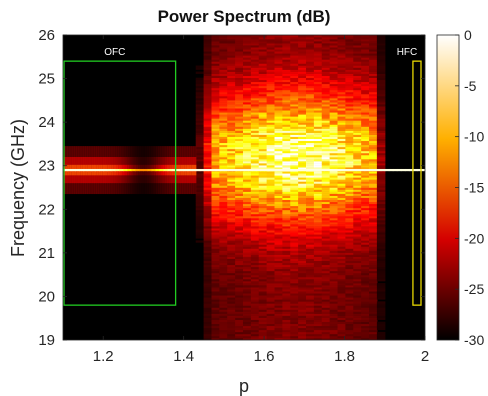  What do you see at coordinates (474, 188) in the screenshot?
I see `colorbar-tick-label: -15` at bounding box center [474, 188].